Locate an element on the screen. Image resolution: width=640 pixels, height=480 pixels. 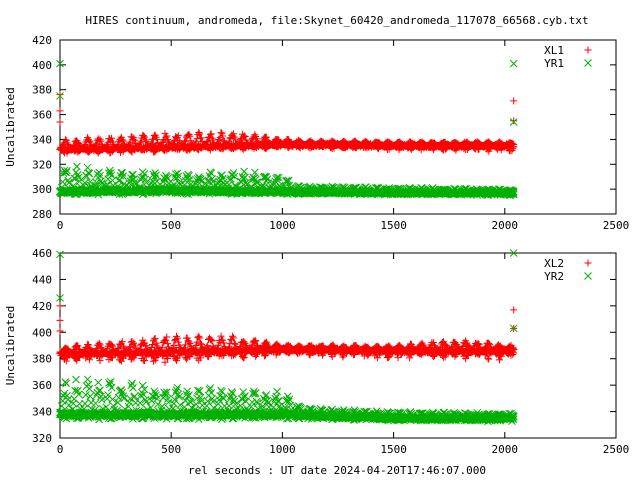
y-tick-label: 420 is located at coordinates (42, 40).